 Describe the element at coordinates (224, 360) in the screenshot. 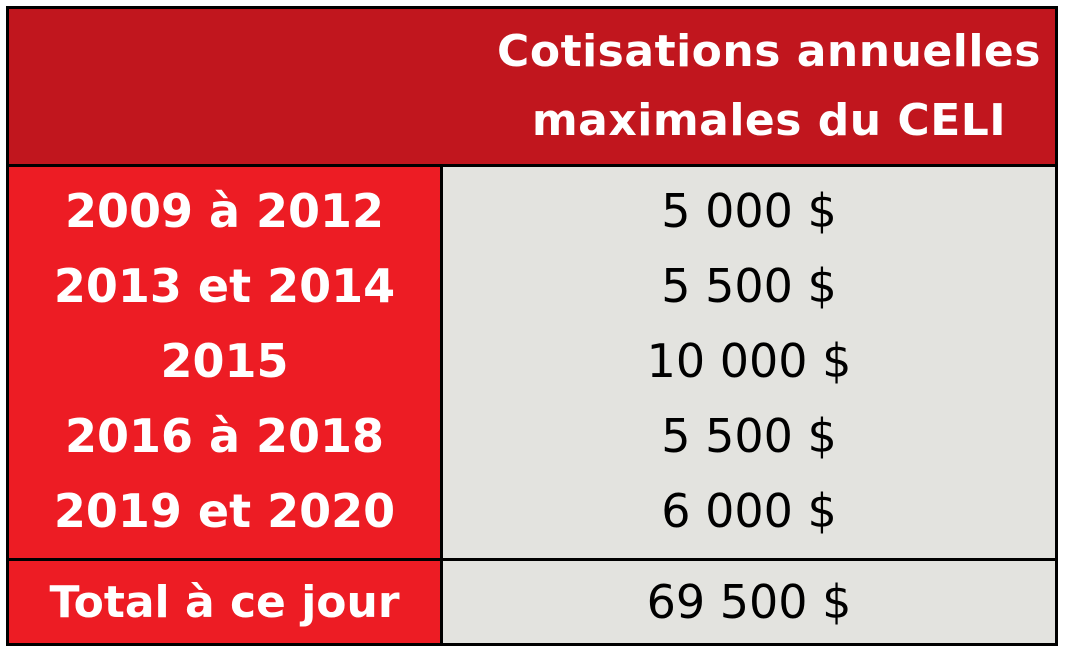

I see `row-period-3: 2015` at that location.